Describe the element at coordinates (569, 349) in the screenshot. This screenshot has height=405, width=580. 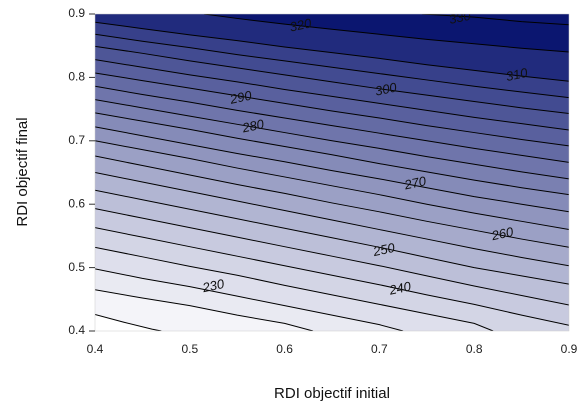
I see `x-tick-label: 0.9` at that location.